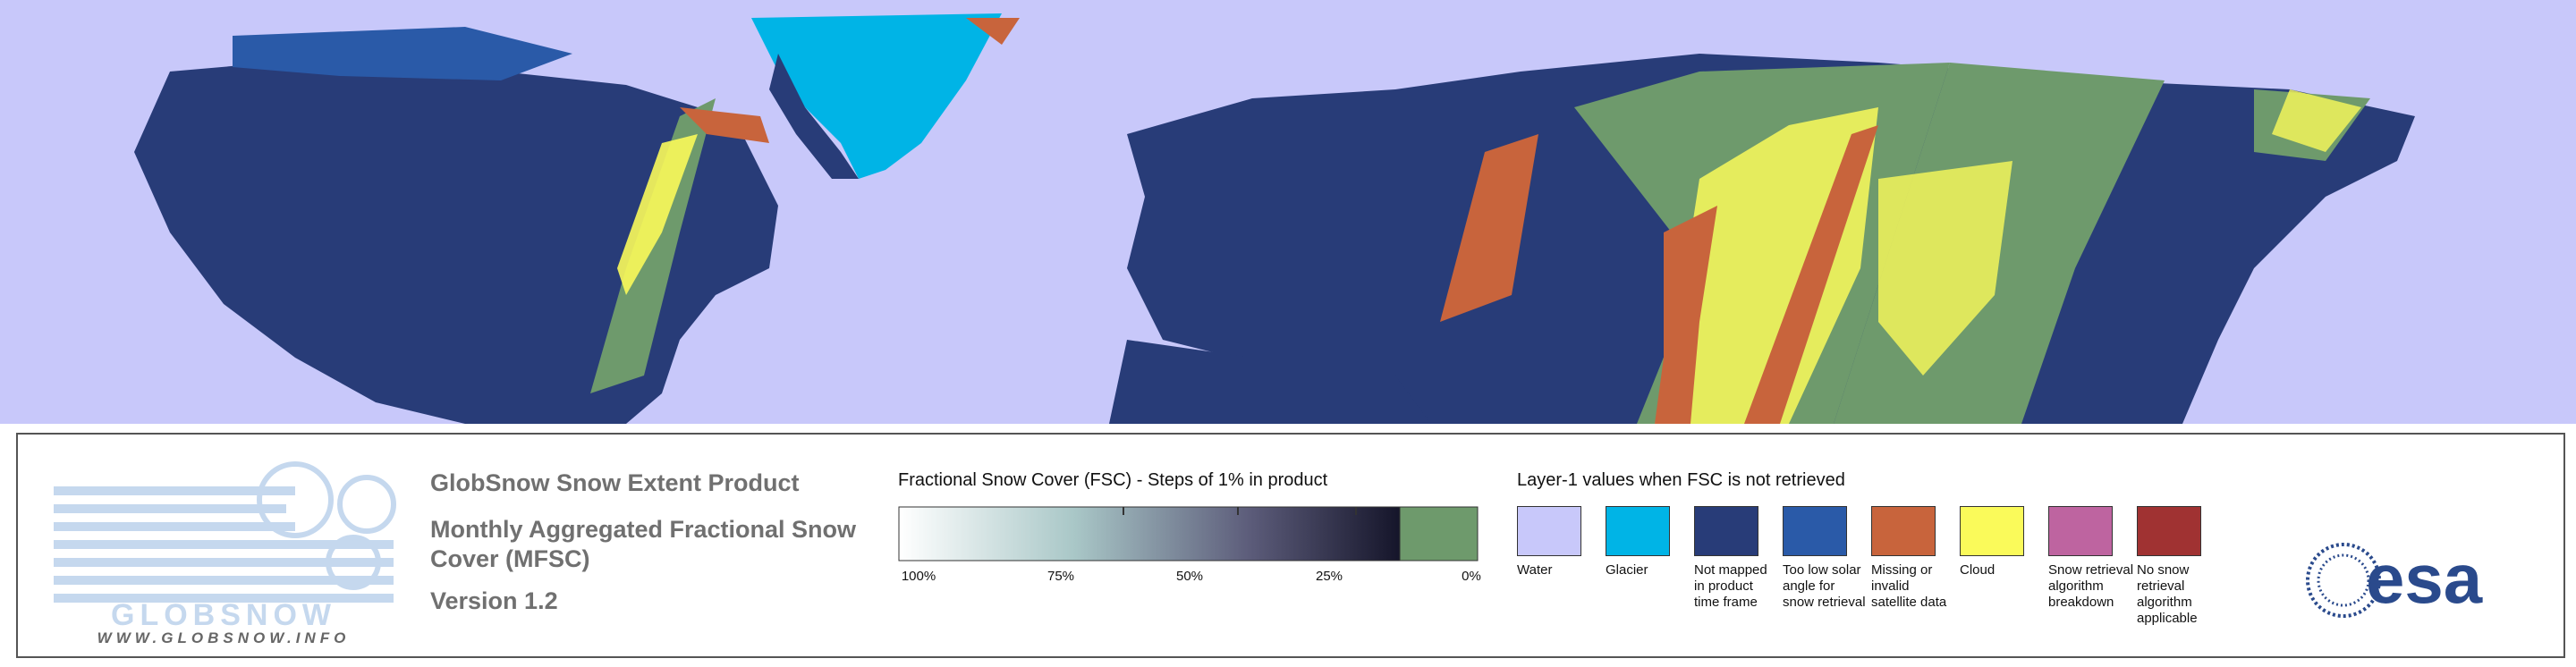 Image resolution: width=2576 pixels, height=667 pixels. Describe the element at coordinates (494, 601) in the screenshot. I see `product-version: Version 1.2` at that location.